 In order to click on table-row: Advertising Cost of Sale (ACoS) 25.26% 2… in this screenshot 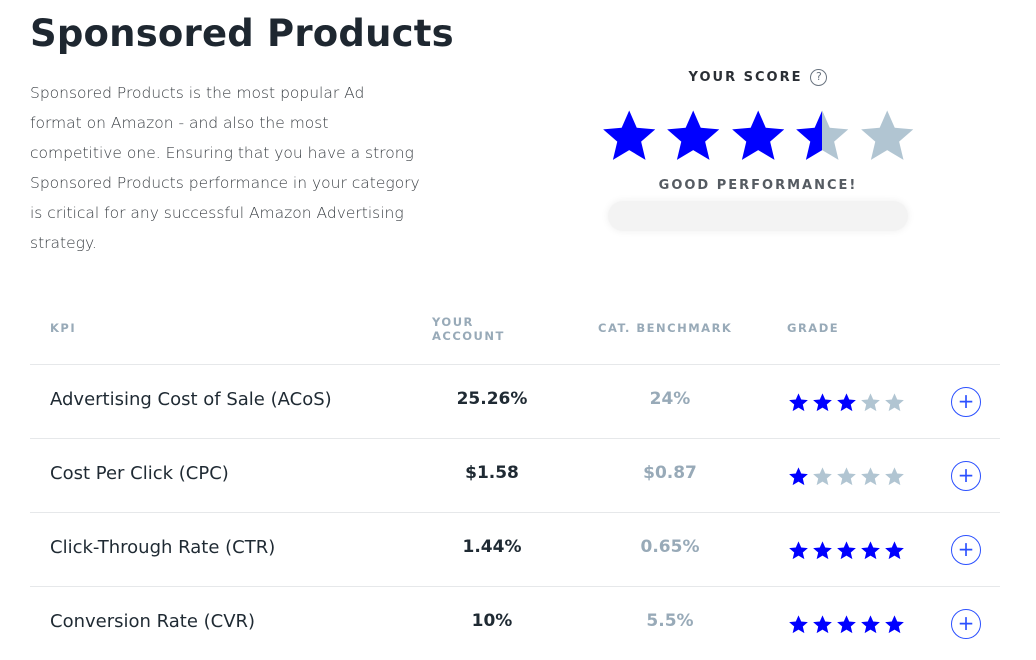, I will do `click(515, 401)`.